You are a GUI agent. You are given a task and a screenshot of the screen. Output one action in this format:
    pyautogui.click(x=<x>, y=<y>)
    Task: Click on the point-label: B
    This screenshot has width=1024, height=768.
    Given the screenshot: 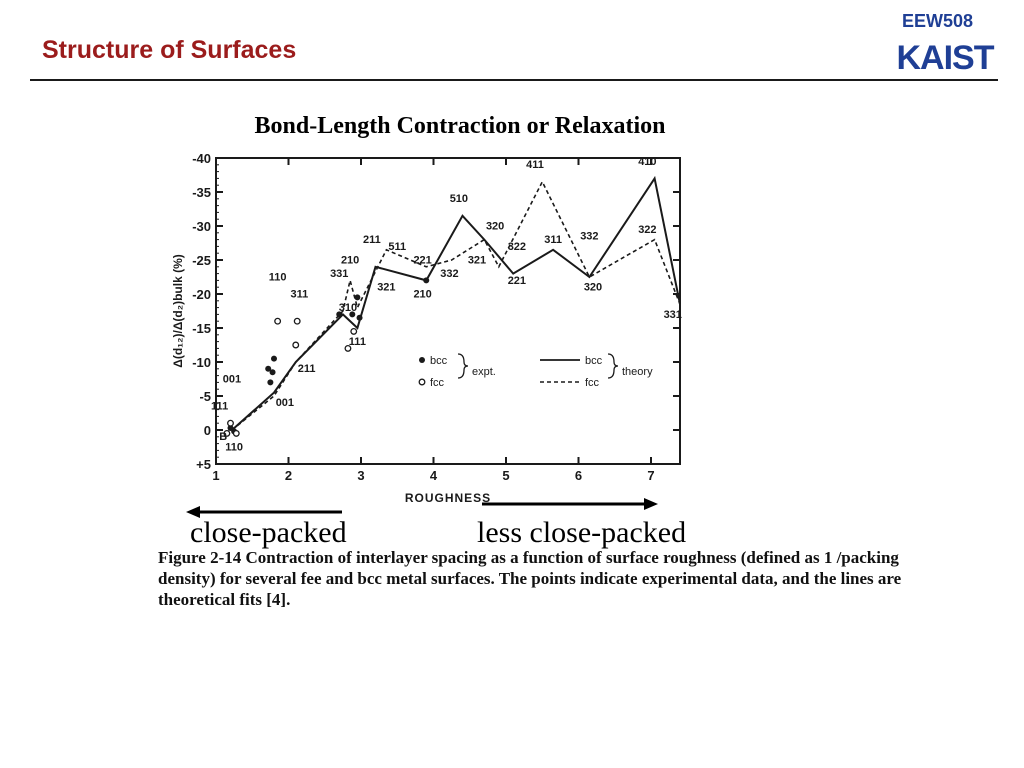 What is the action you would take?
    pyautogui.click(x=223, y=437)
    